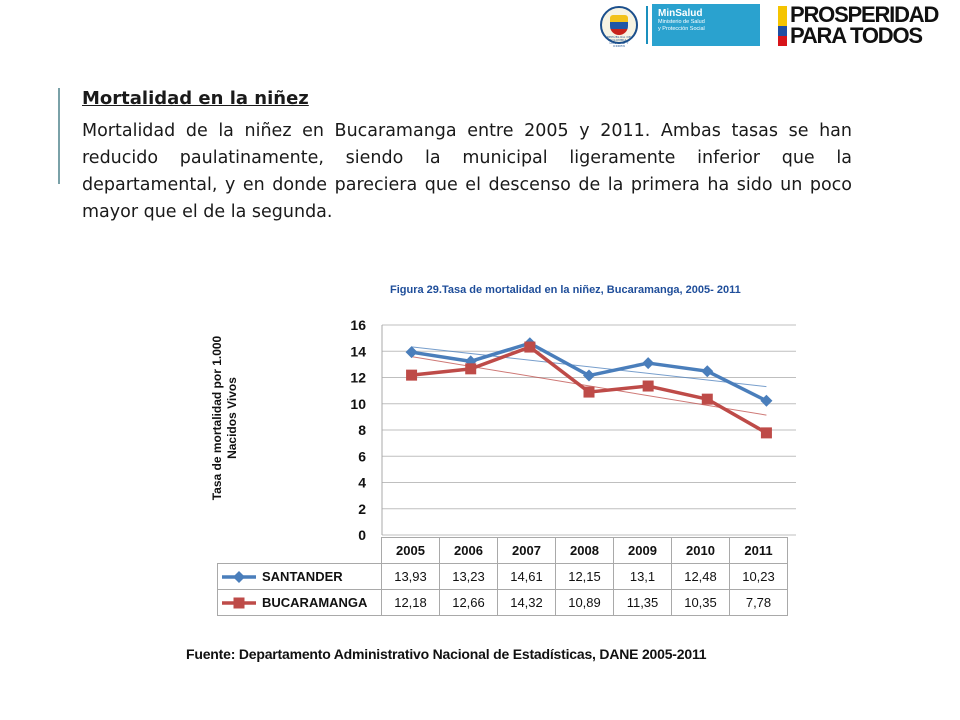  I want to click on table-cell: 12,66, so click(468, 602).